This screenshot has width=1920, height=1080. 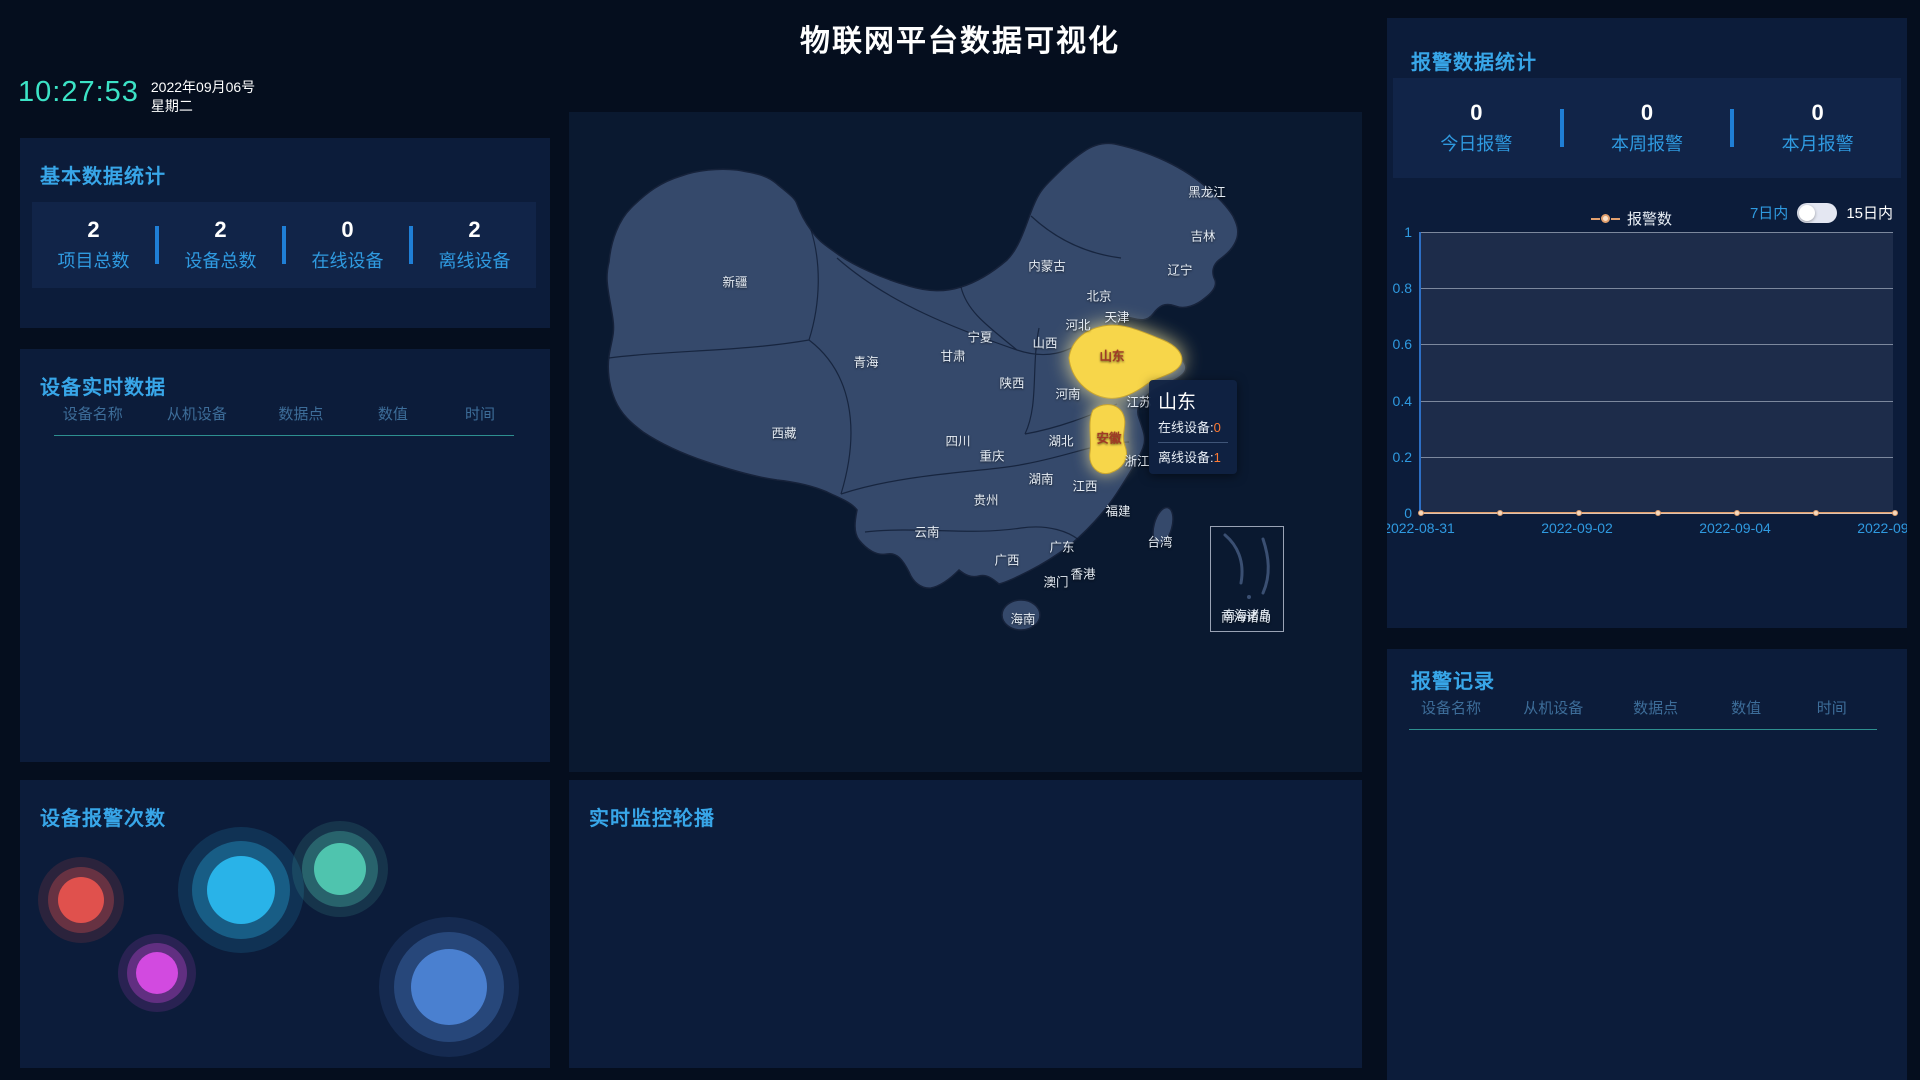 What do you see at coordinates (1735, 528) in the screenshot?
I see `x-tick-label: 2022-09-04` at bounding box center [1735, 528].